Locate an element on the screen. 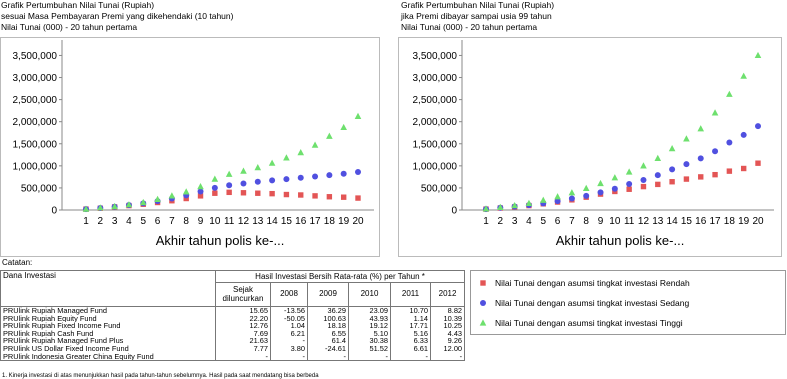 Image resolution: width=787 pixels, height=379 pixels. x-tick-label: 8 is located at coordinates (586, 221).